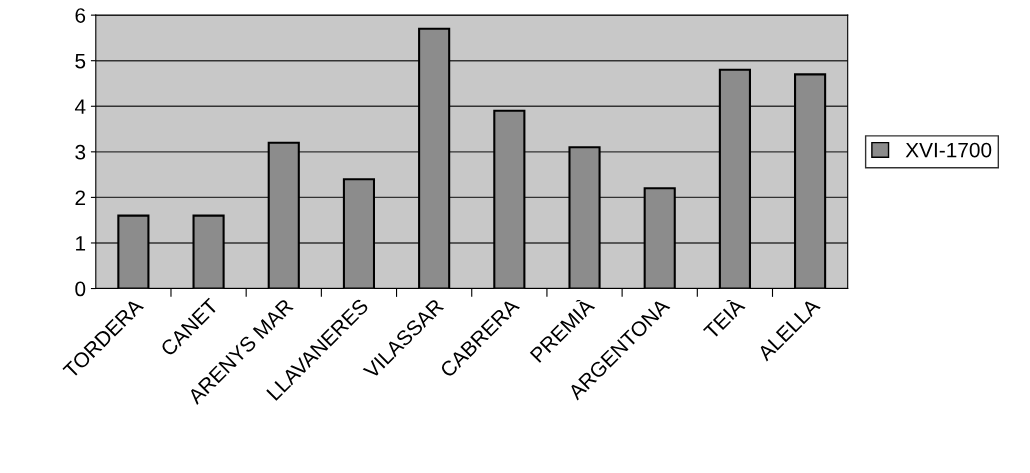  I want to click on legend-label: XVI-1700, so click(948, 150).